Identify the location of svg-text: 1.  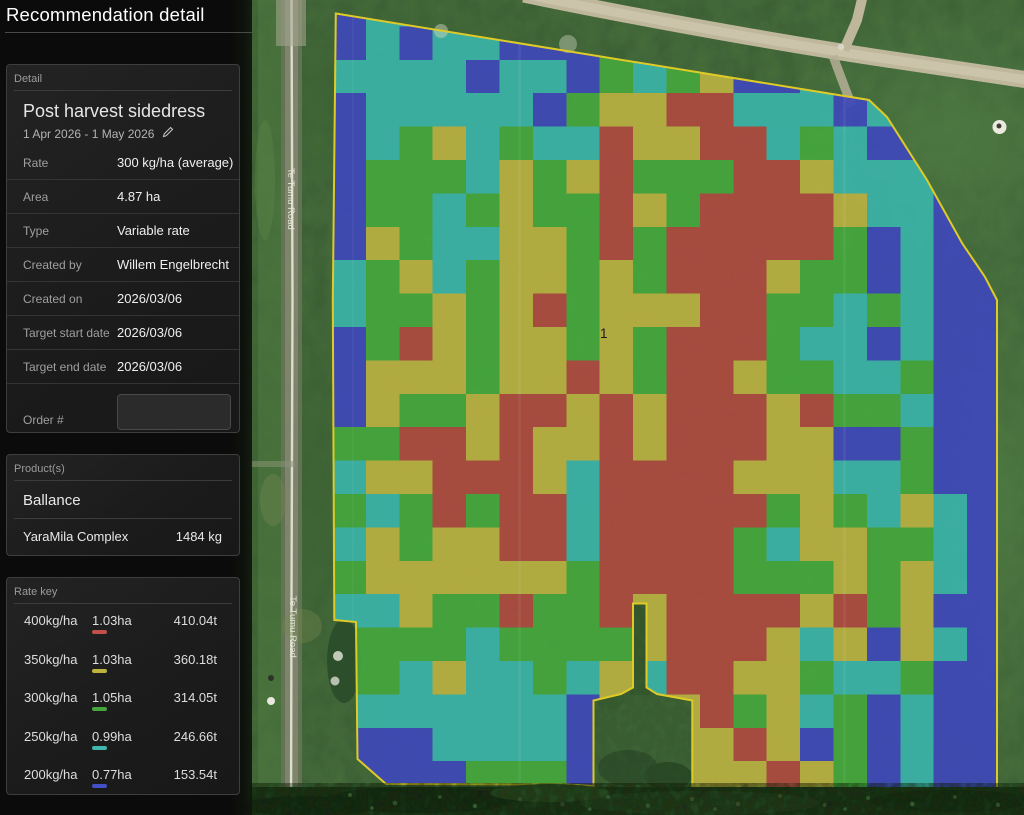
(604, 333).